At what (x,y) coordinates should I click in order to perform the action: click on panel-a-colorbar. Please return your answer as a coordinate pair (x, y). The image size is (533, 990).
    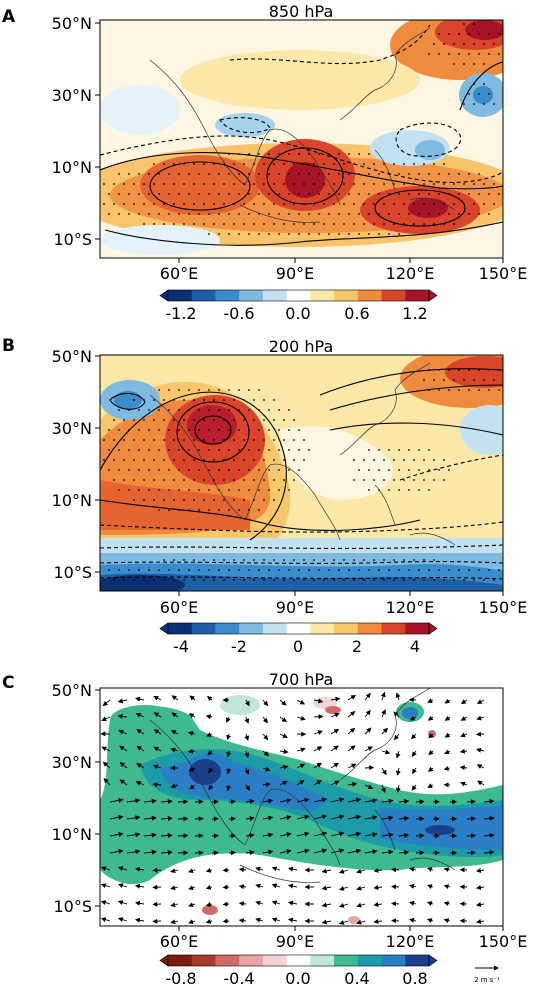
    Looking at the image, I should click on (298, 295).